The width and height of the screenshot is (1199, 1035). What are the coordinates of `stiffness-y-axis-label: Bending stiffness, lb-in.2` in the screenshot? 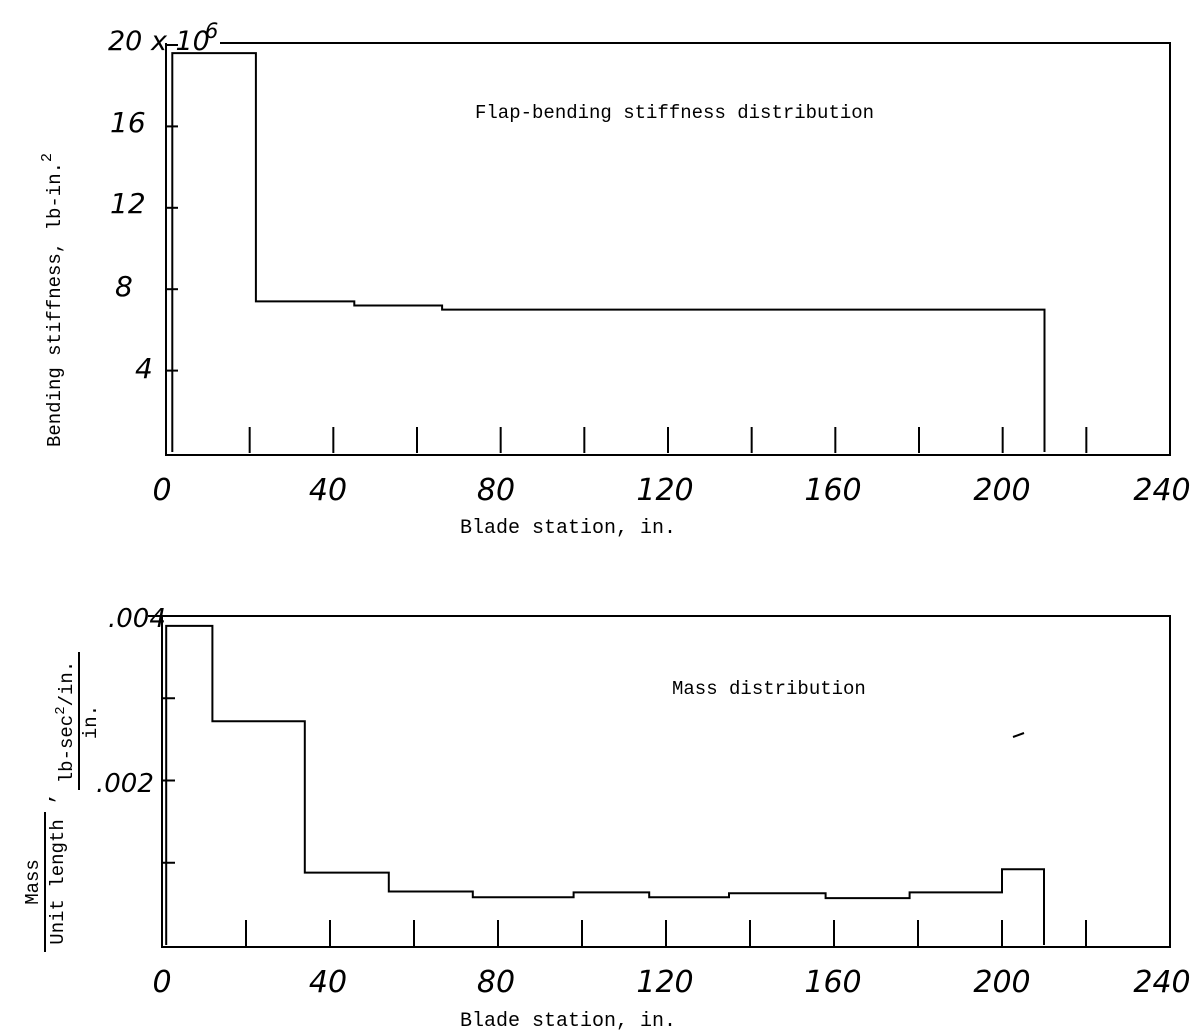 It's located at (52, 300).